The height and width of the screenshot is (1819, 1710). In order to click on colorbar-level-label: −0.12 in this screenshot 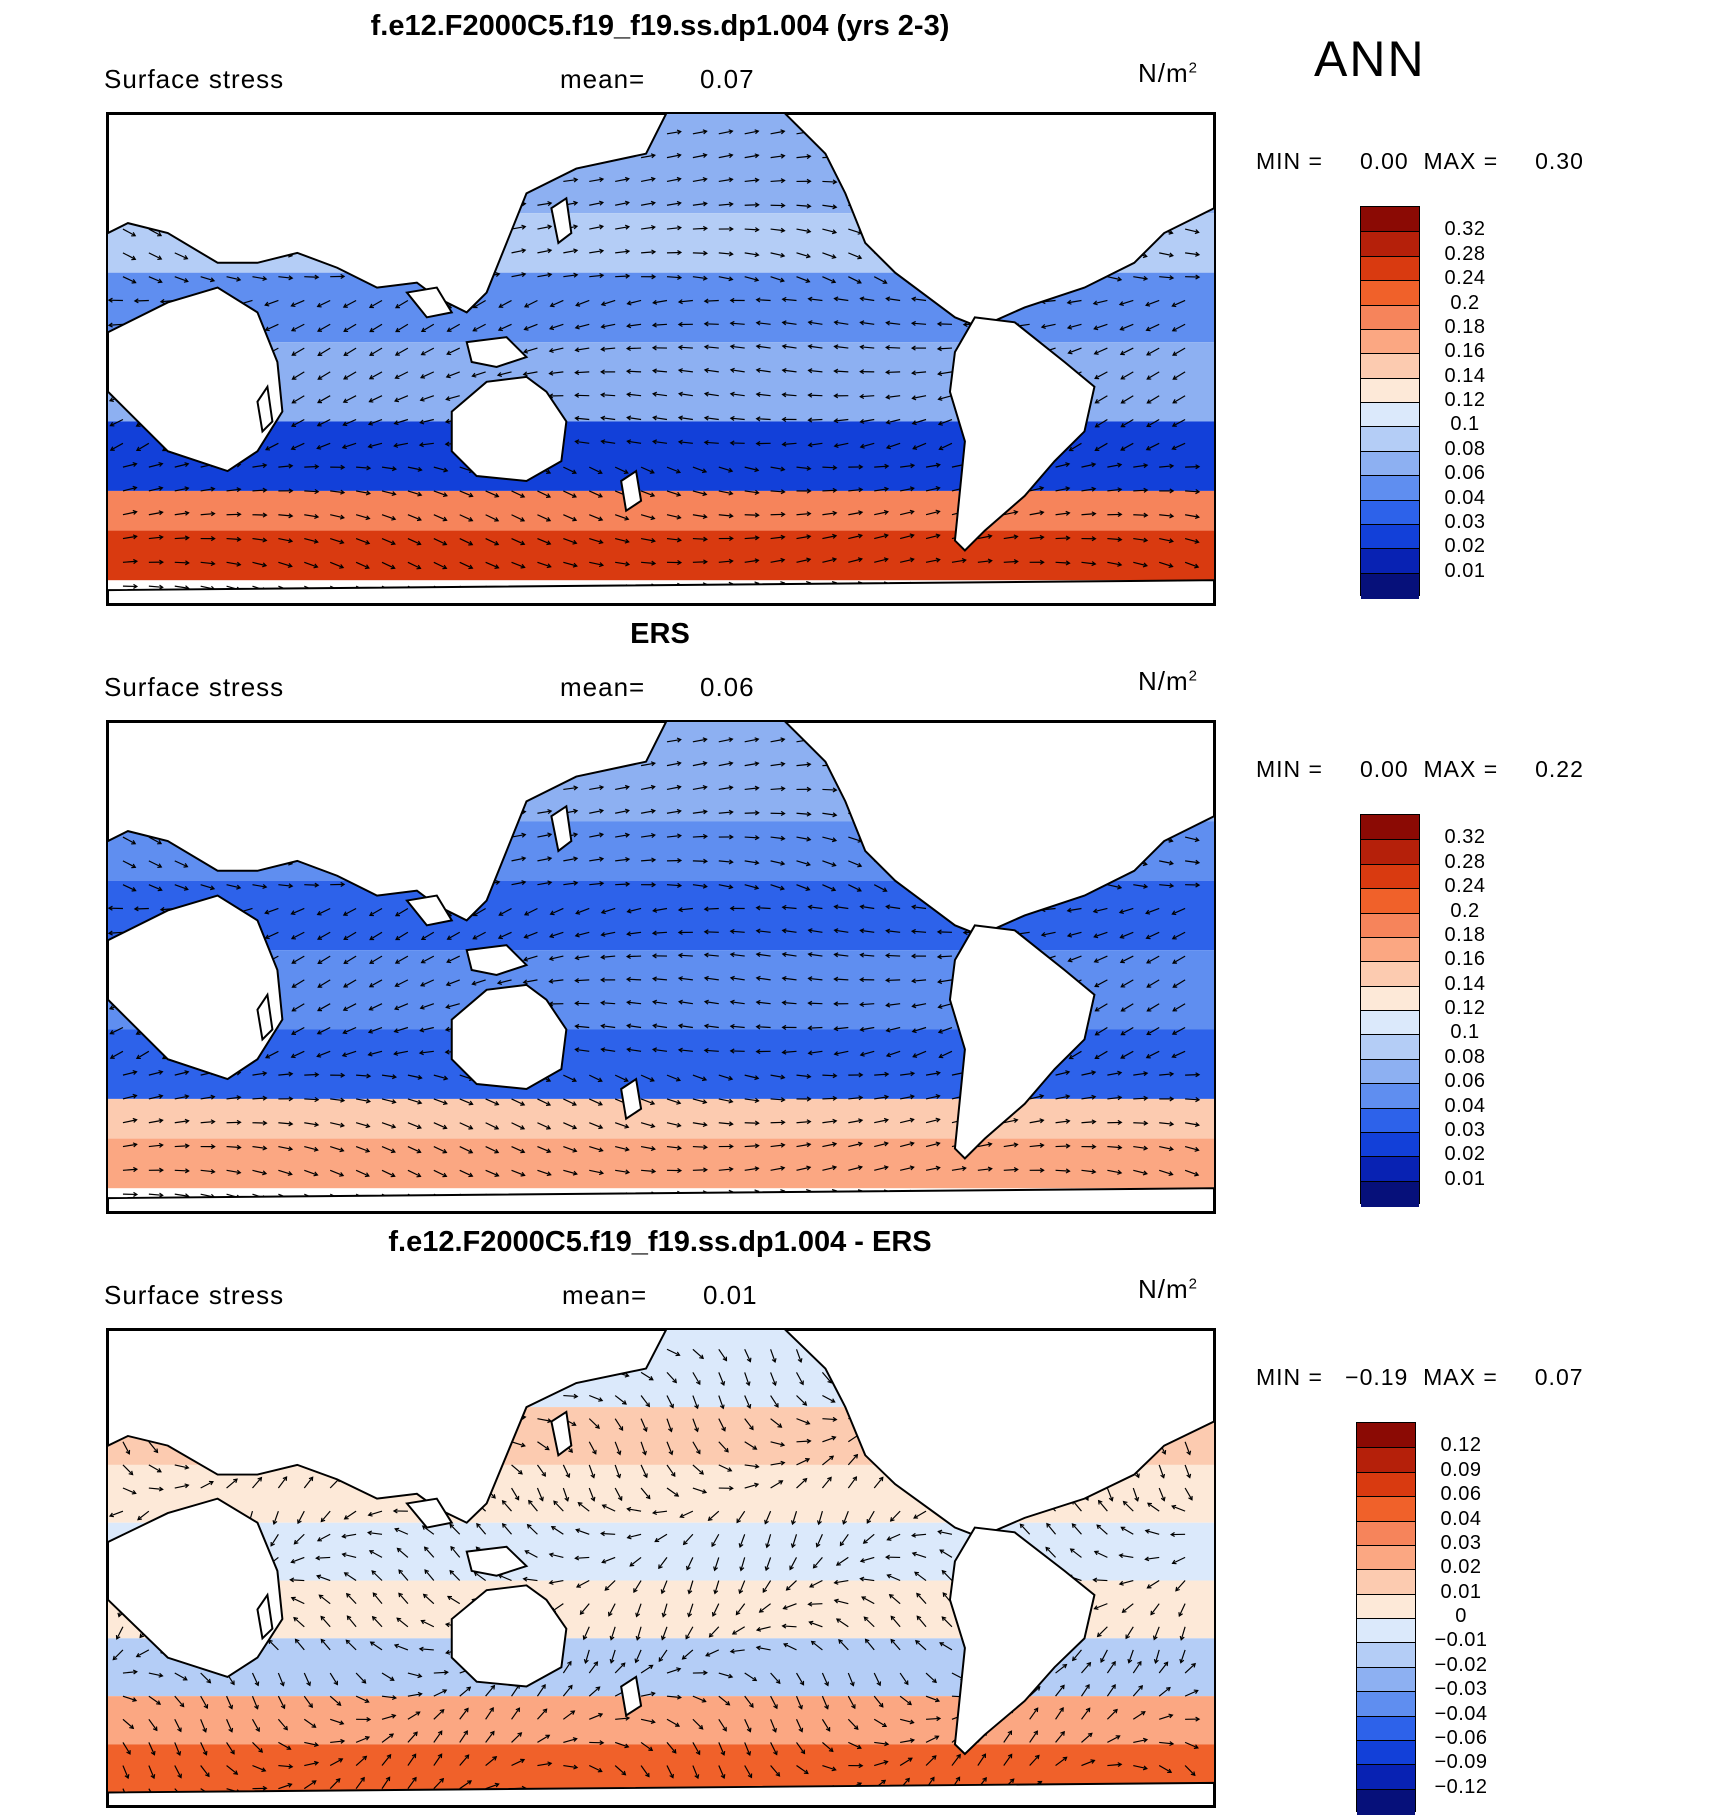, I will do `click(1461, 1786)`.